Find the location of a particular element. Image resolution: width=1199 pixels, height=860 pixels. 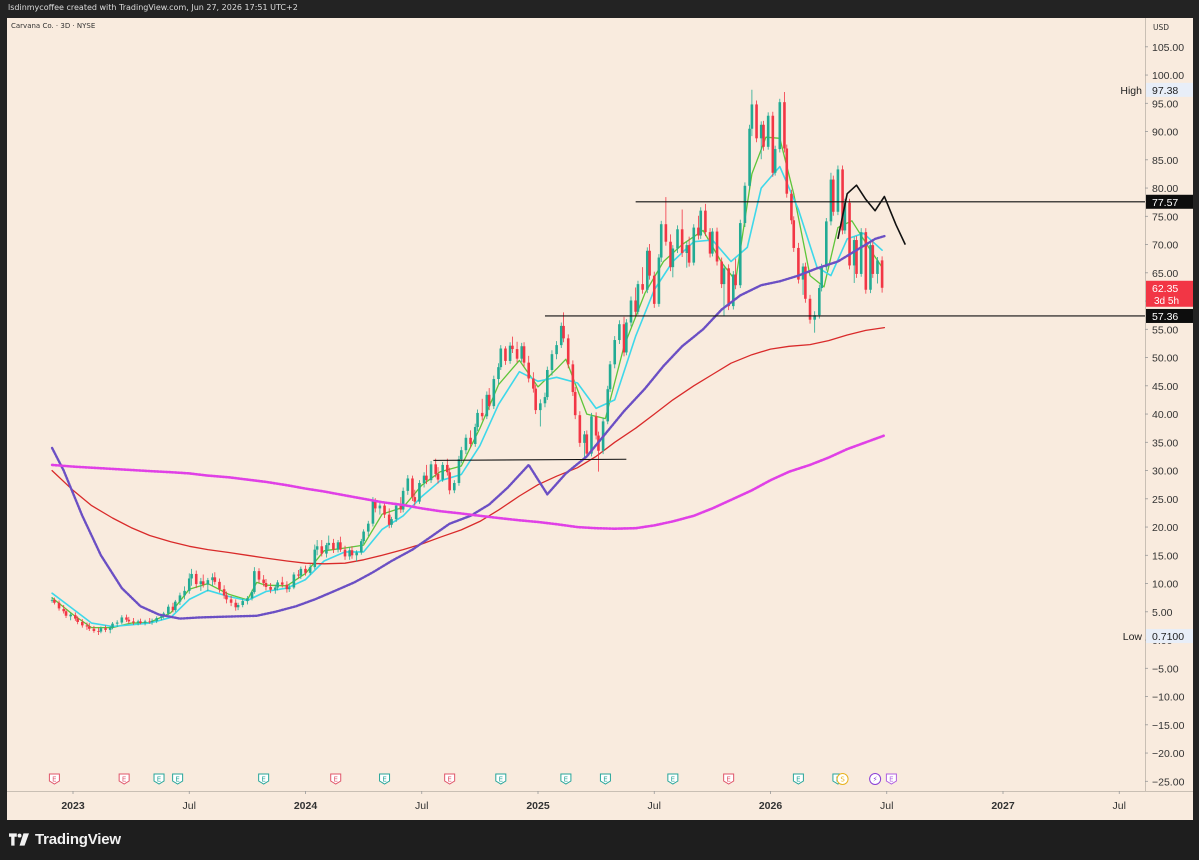

y-tick-label: −25.00 is located at coordinates (1168, 782).